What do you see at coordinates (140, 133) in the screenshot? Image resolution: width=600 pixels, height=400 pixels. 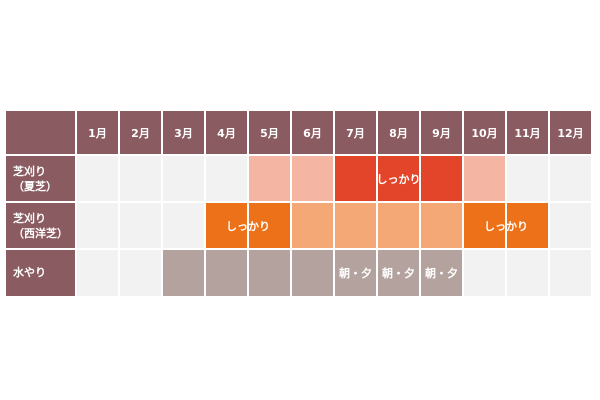 I see `month-header: 2月` at bounding box center [140, 133].